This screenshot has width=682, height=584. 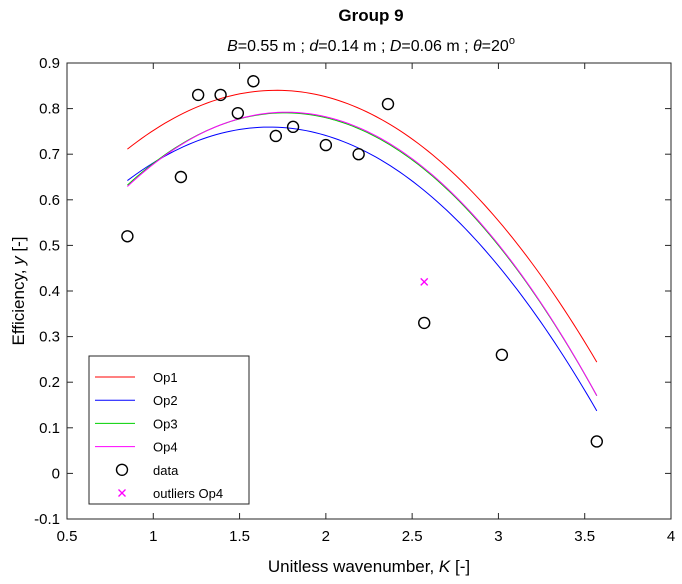 What do you see at coordinates (56, 473) in the screenshot?
I see `y-tick-label: 0` at bounding box center [56, 473].